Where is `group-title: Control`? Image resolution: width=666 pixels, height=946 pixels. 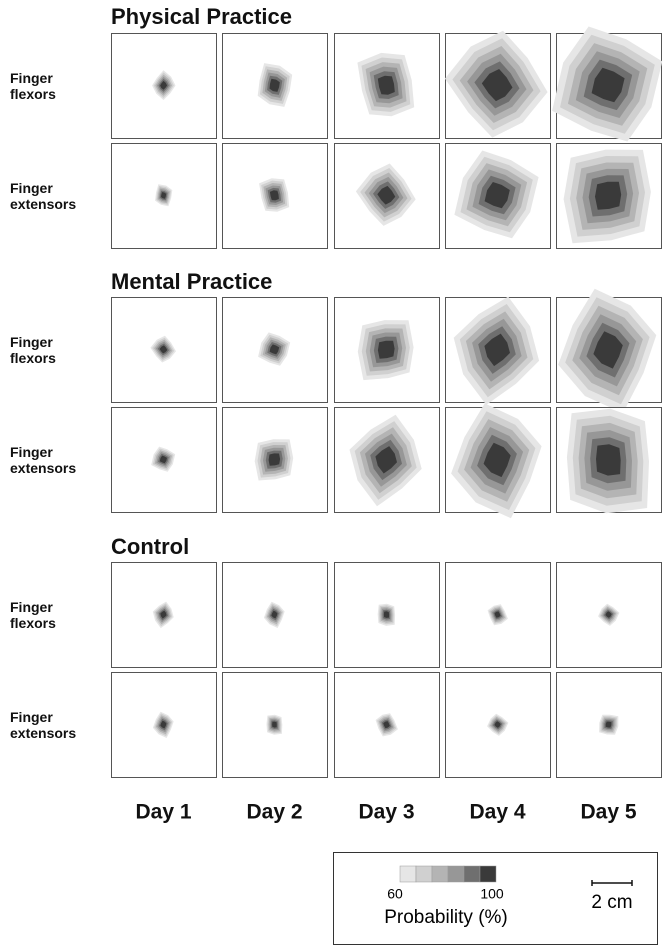 group-title: Control is located at coordinates (150, 546).